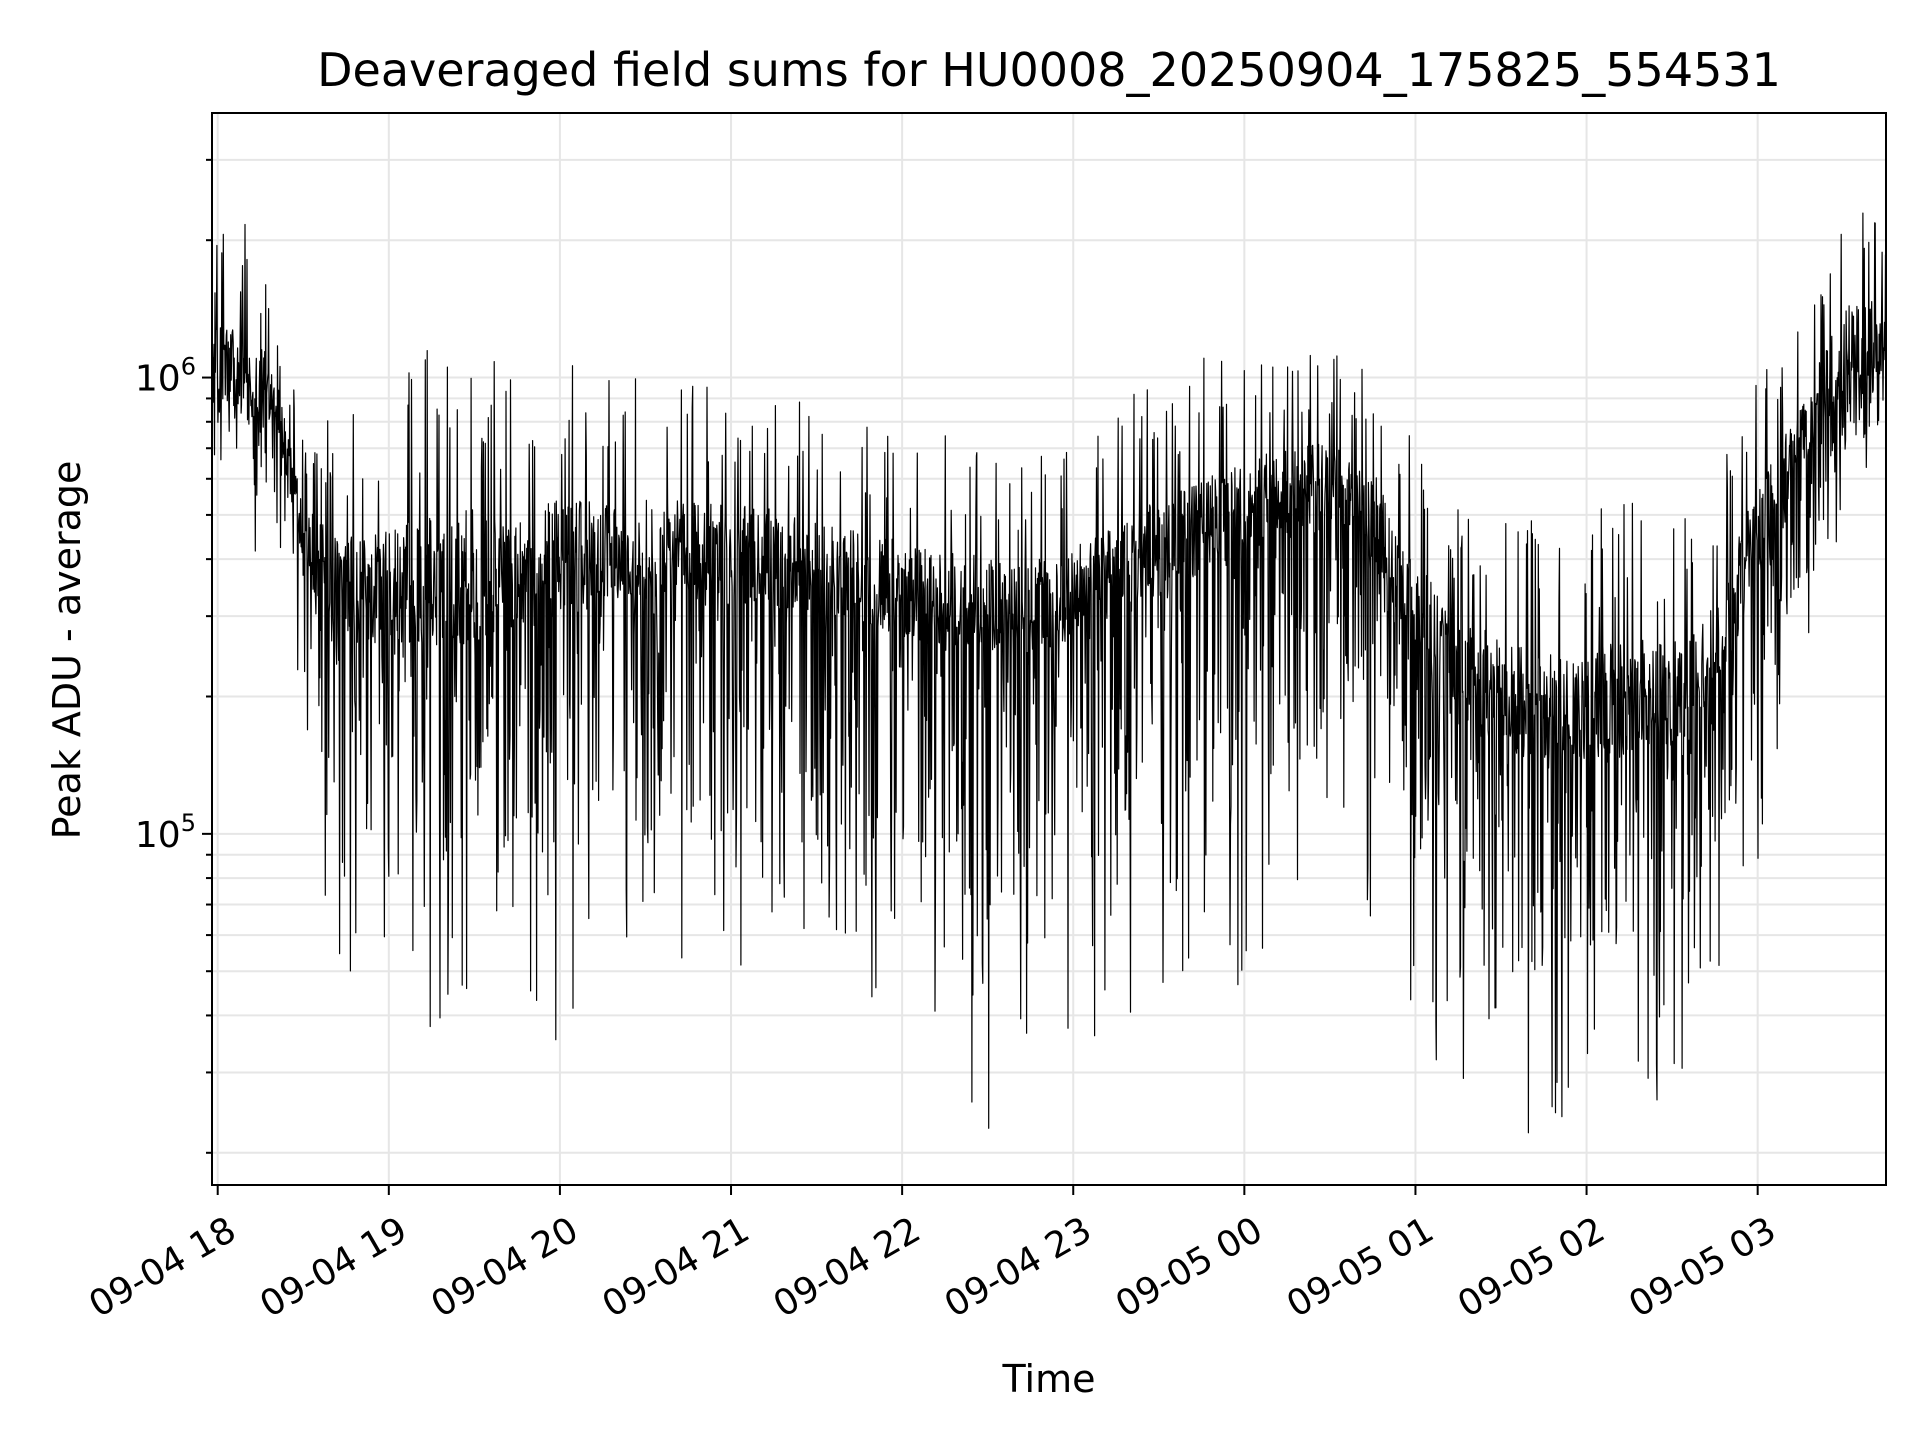 The height and width of the screenshot is (1445, 1920). Describe the element at coordinates (165, 832) in the screenshot. I see `y-tick-label: 10⁵` at that location.